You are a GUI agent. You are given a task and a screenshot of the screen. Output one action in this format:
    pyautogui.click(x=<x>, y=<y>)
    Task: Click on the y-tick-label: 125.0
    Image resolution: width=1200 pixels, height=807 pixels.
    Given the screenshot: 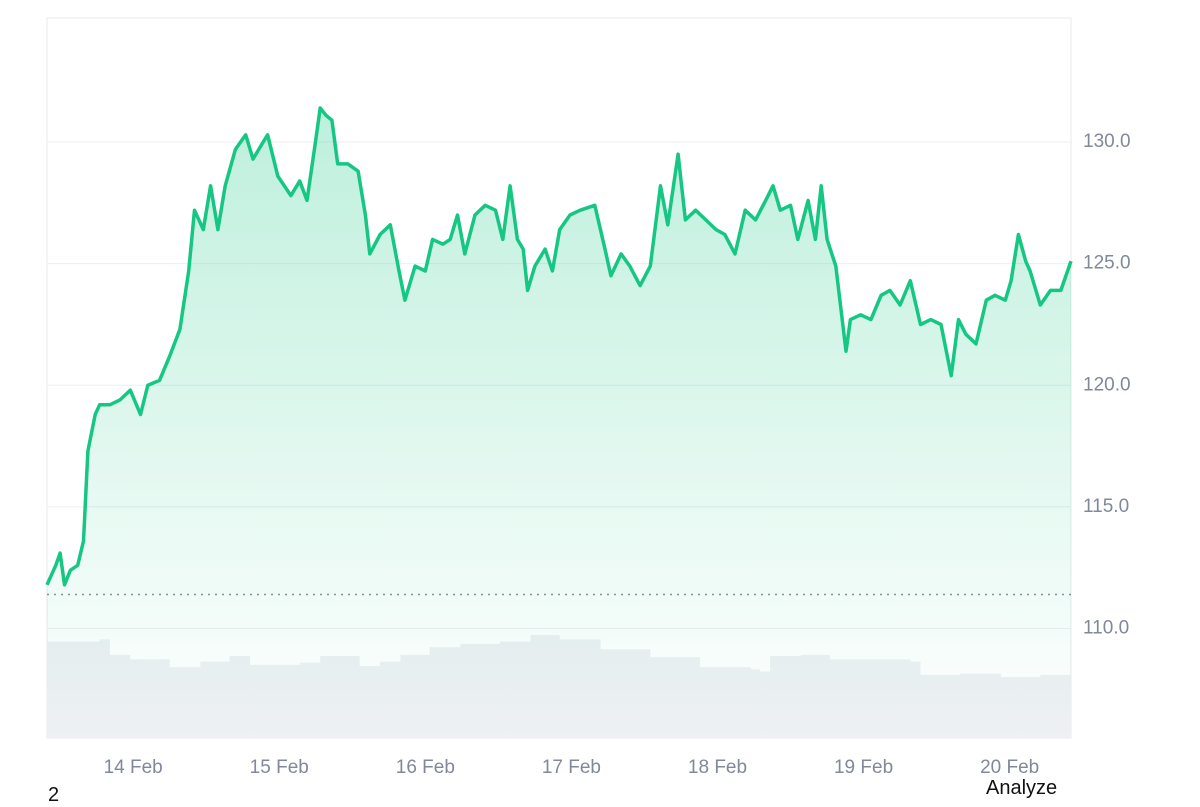 What is the action you would take?
    pyautogui.click(x=1107, y=263)
    